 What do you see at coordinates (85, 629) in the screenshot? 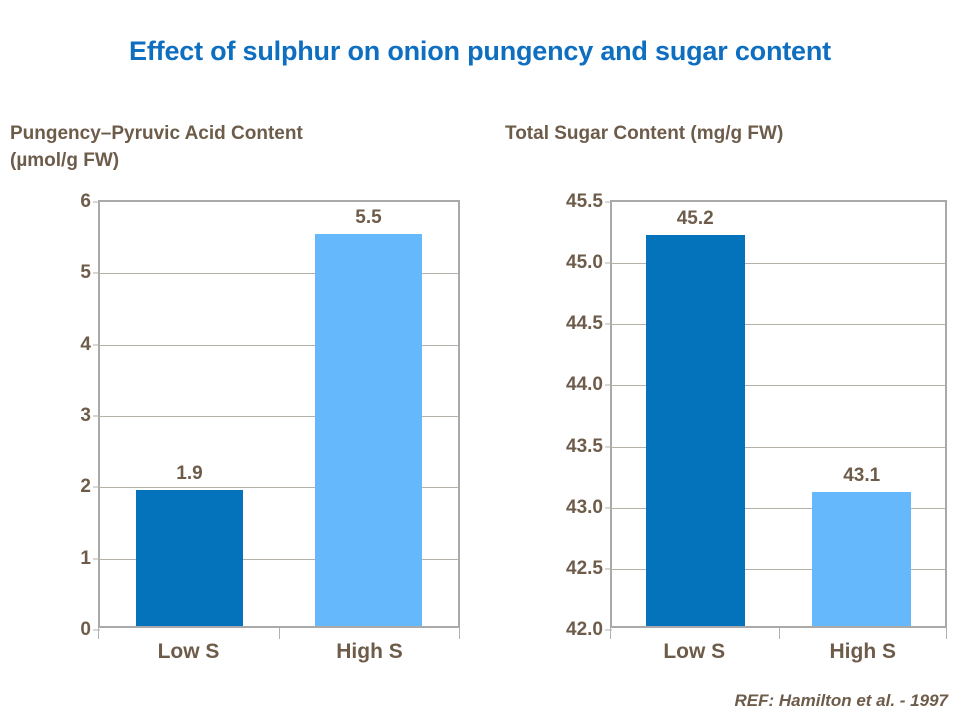
I see `y-axis-tick-label: 0` at bounding box center [85, 629].